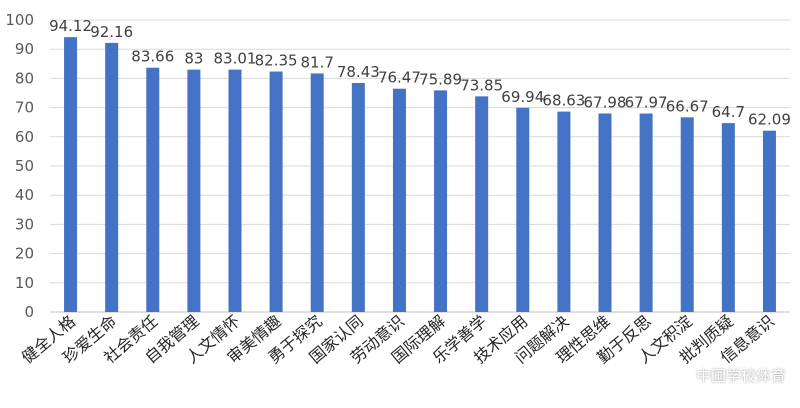  What do you see at coordinates (24, 224) in the screenshot?
I see `y-tick-label: 30` at bounding box center [24, 224].